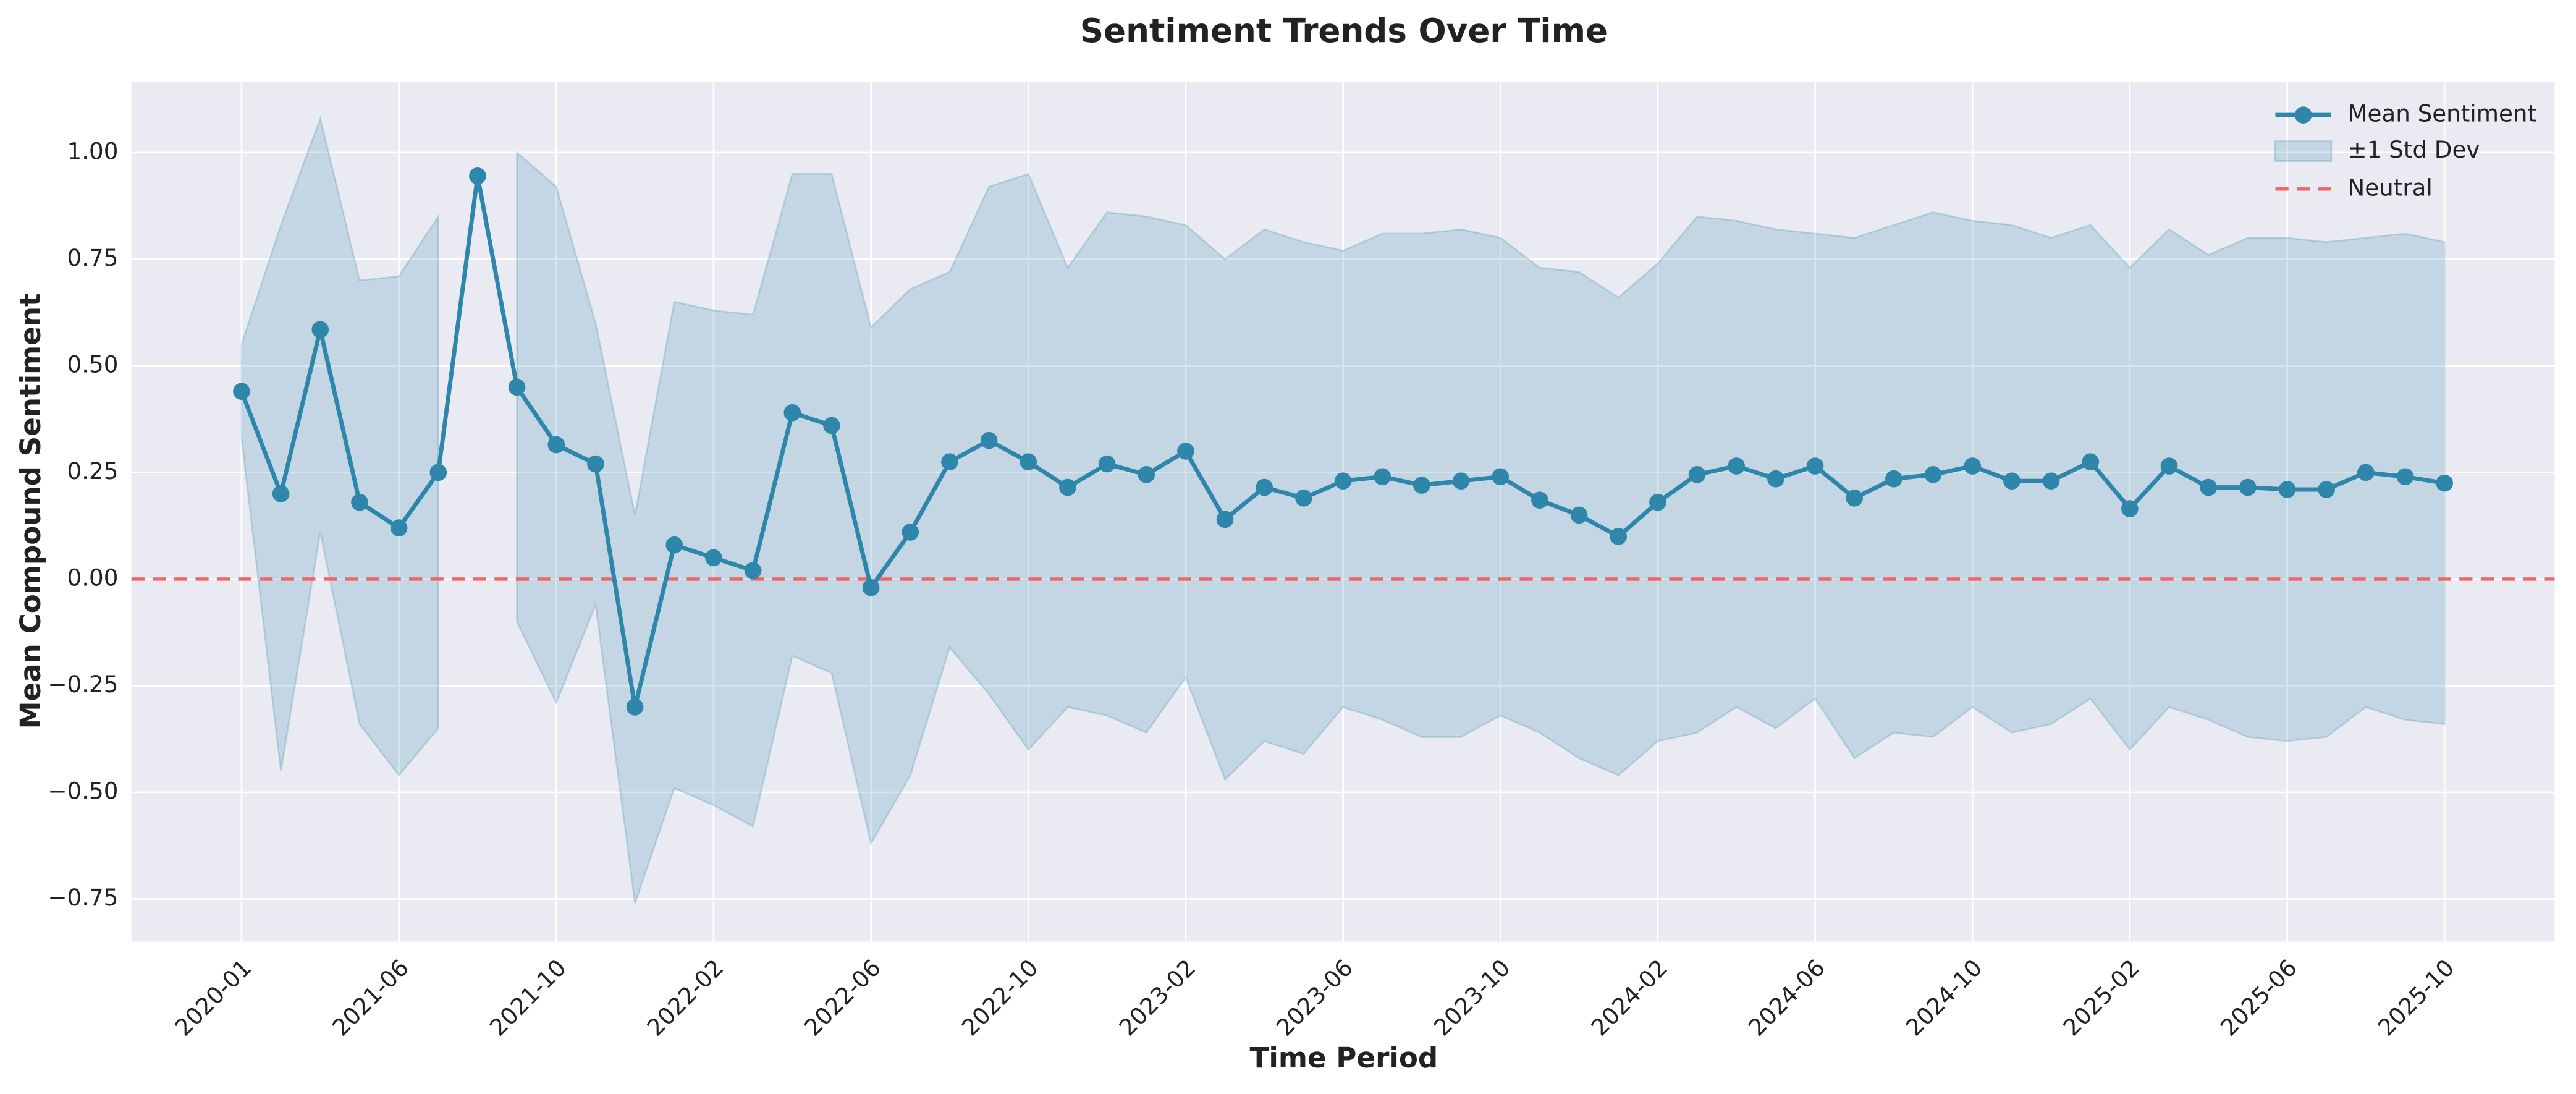 This screenshot has height=1094, width=2576. Describe the element at coordinates (83, 897) in the screenshot. I see `y-tick-label: −0.75` at that location.